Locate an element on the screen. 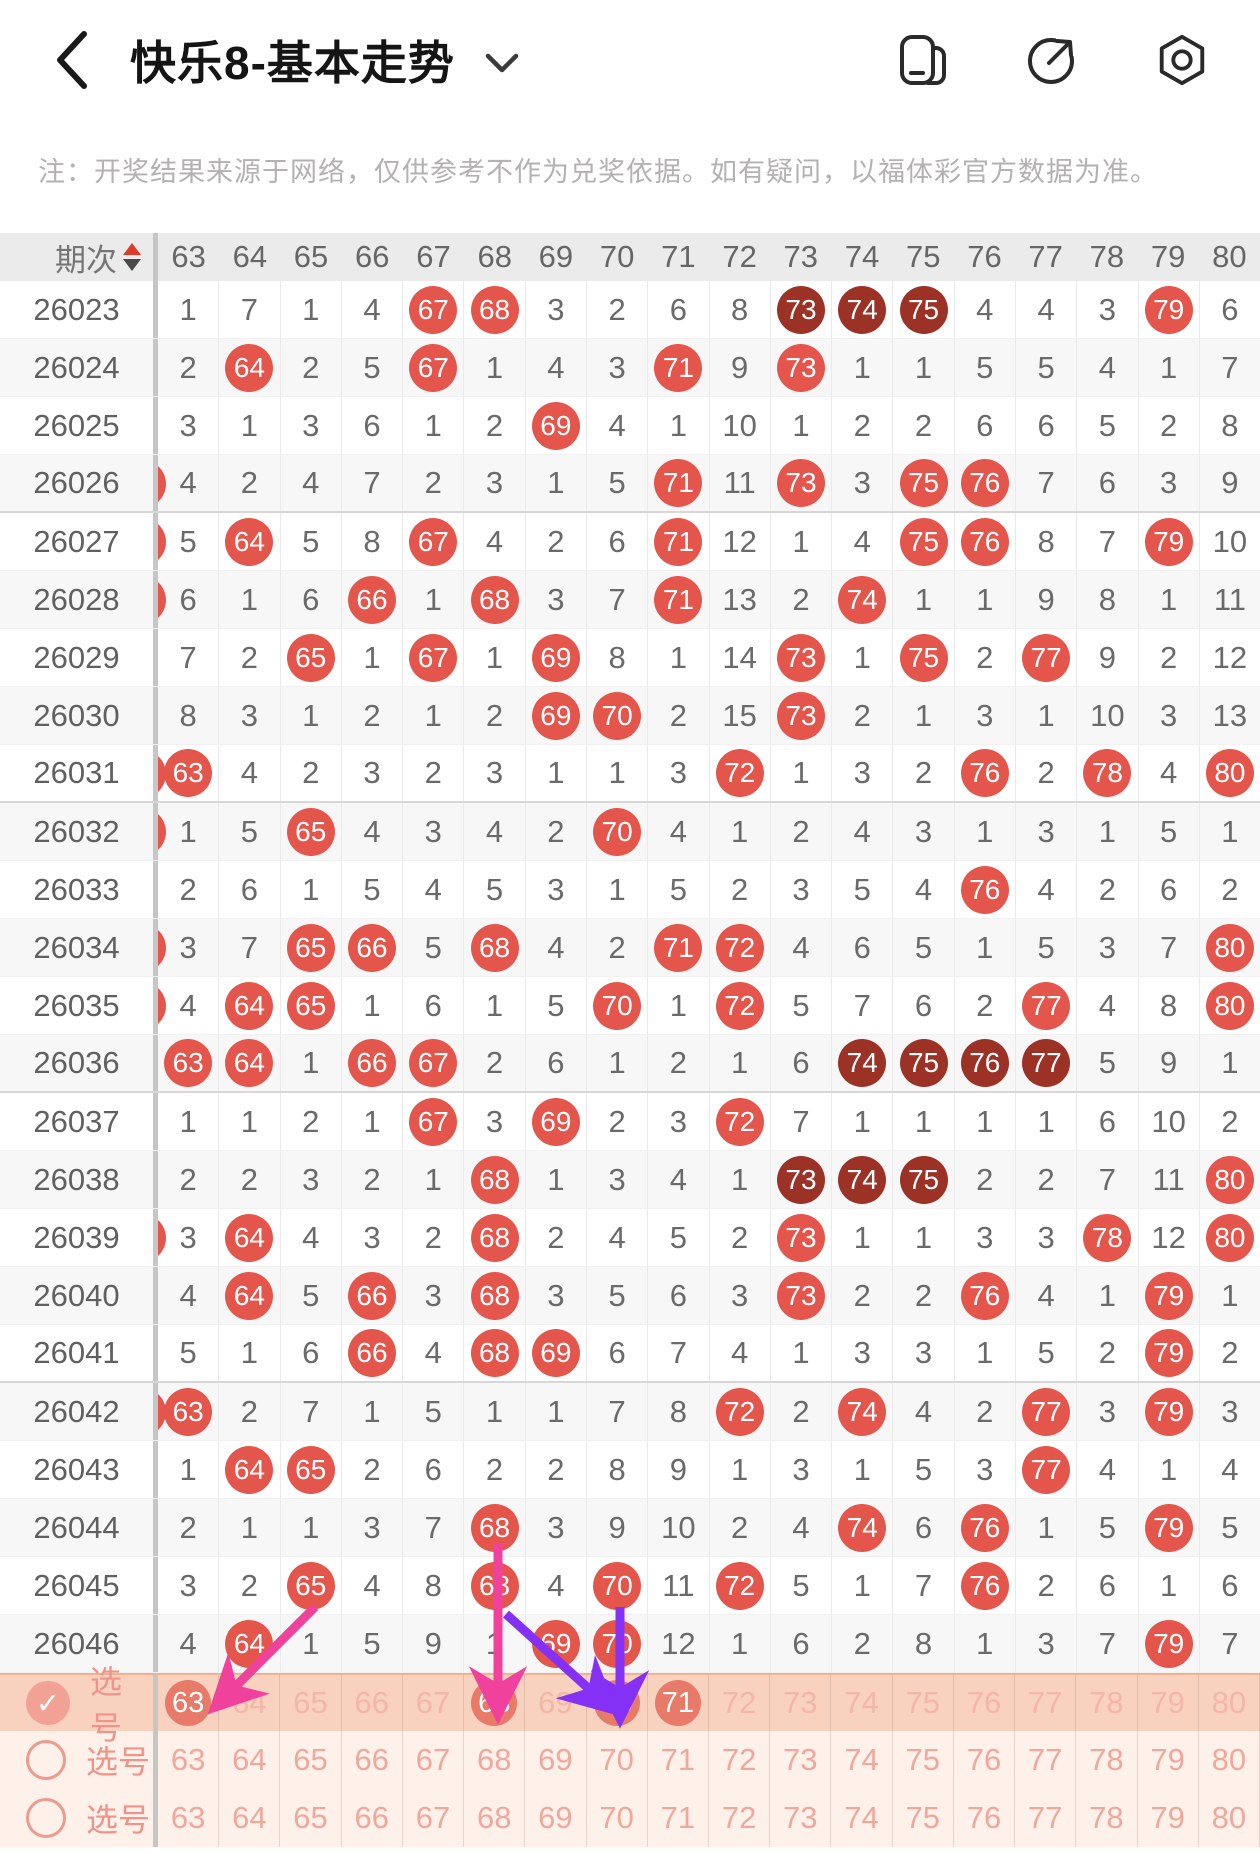  cell-26043-80: 4 is located at coordinates (1230, 1469).